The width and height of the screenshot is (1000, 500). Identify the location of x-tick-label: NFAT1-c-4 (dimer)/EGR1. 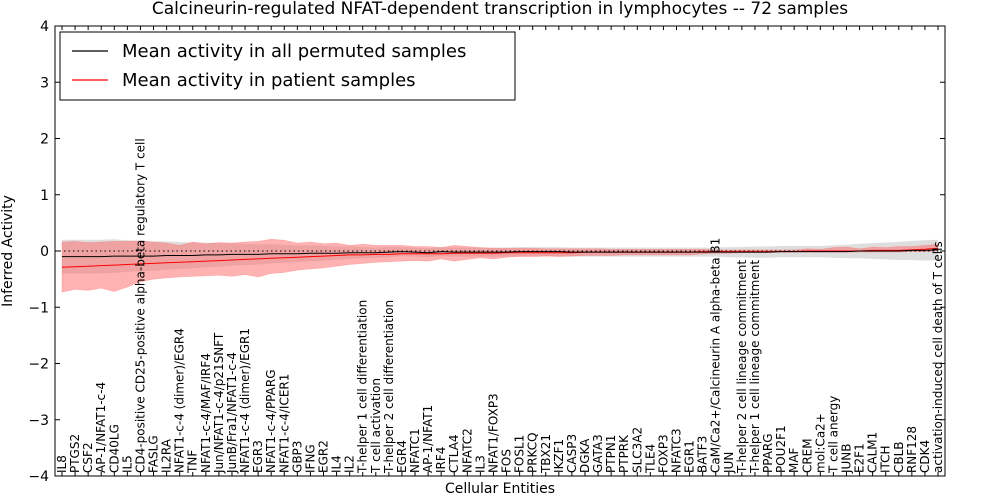
(245, 400).